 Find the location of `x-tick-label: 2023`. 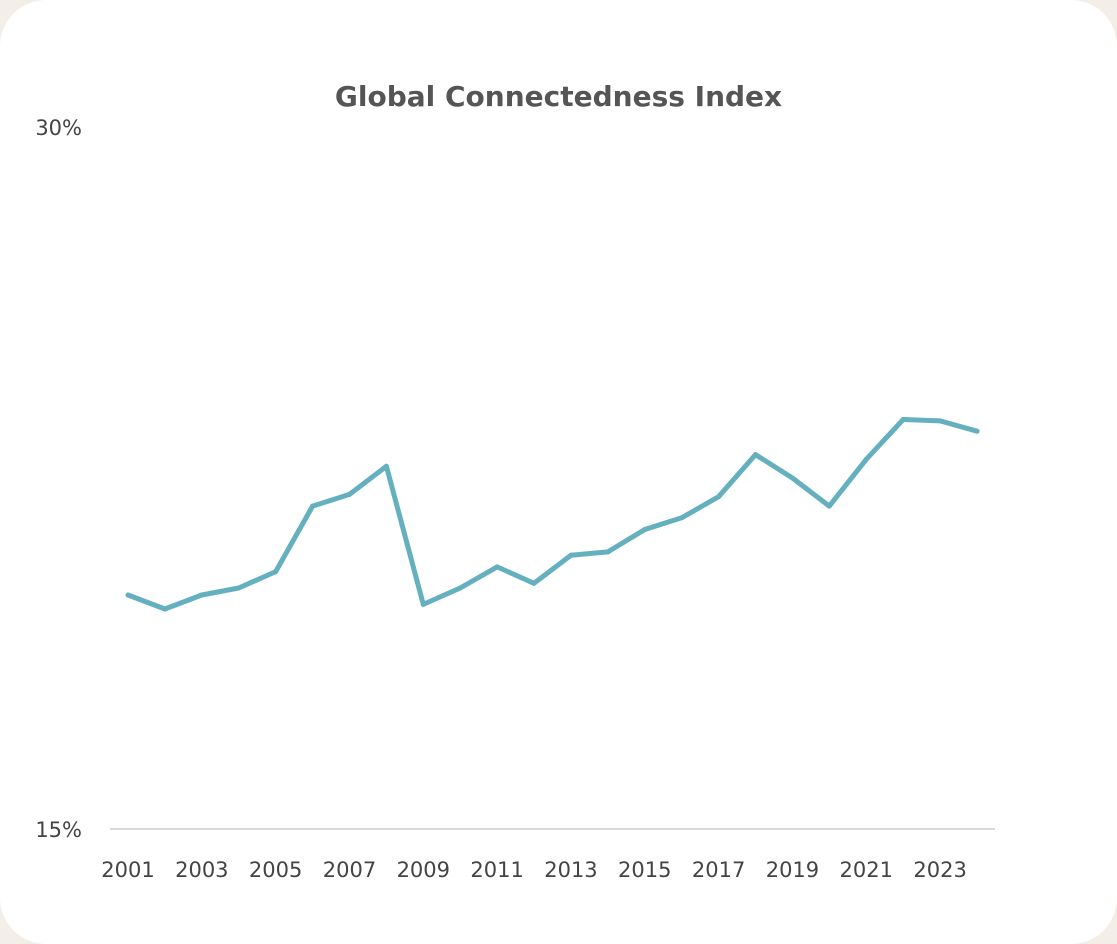

x-tick-label: 2023 is located at coordinates (939, 870).